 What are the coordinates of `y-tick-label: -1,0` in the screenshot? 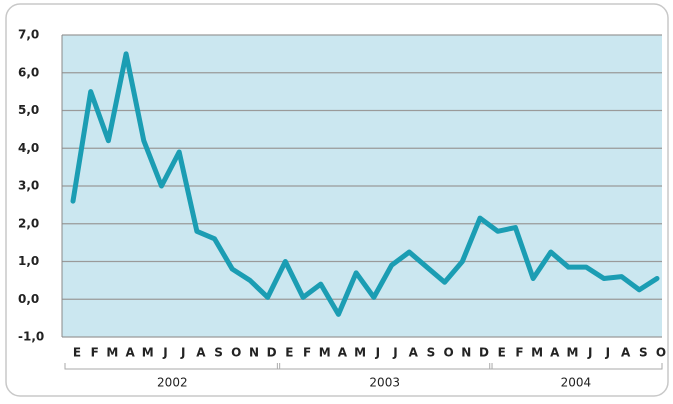 It's located at (31, 337).